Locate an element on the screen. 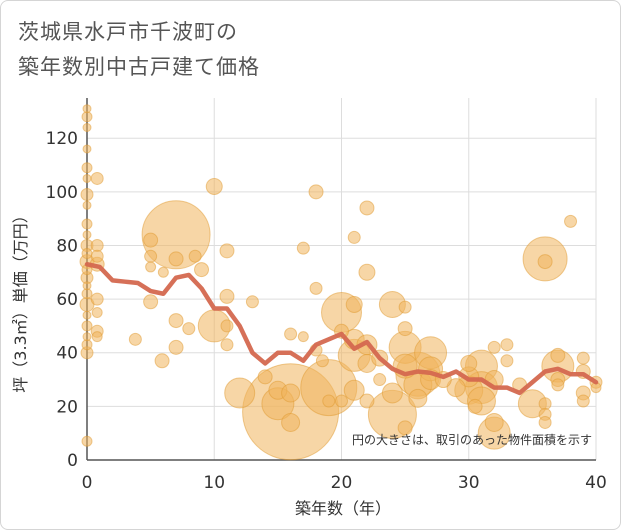 The width and height of the screenshot is (621, 530). x-tick-label: 30 is located at coordinates (469, 483).